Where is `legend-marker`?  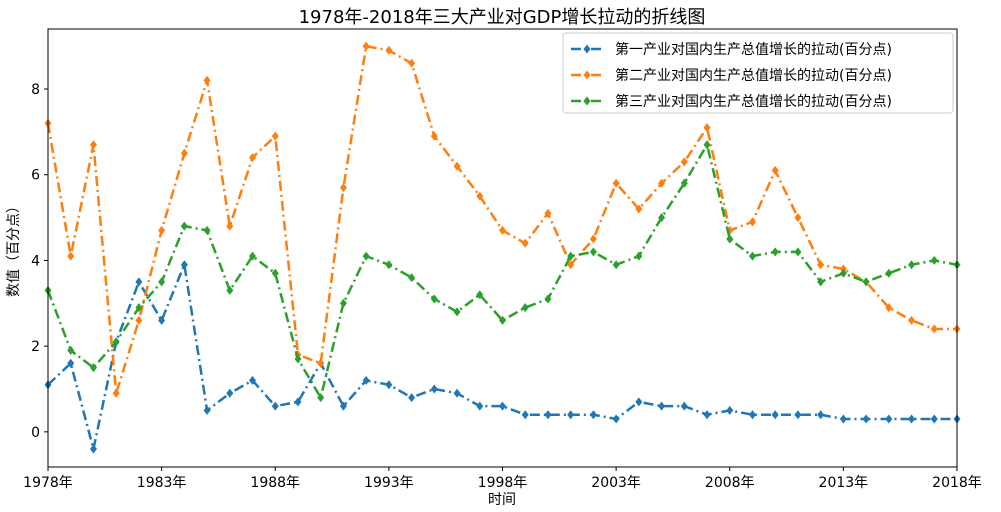 legend-marker is located at coordinates (587, 101).